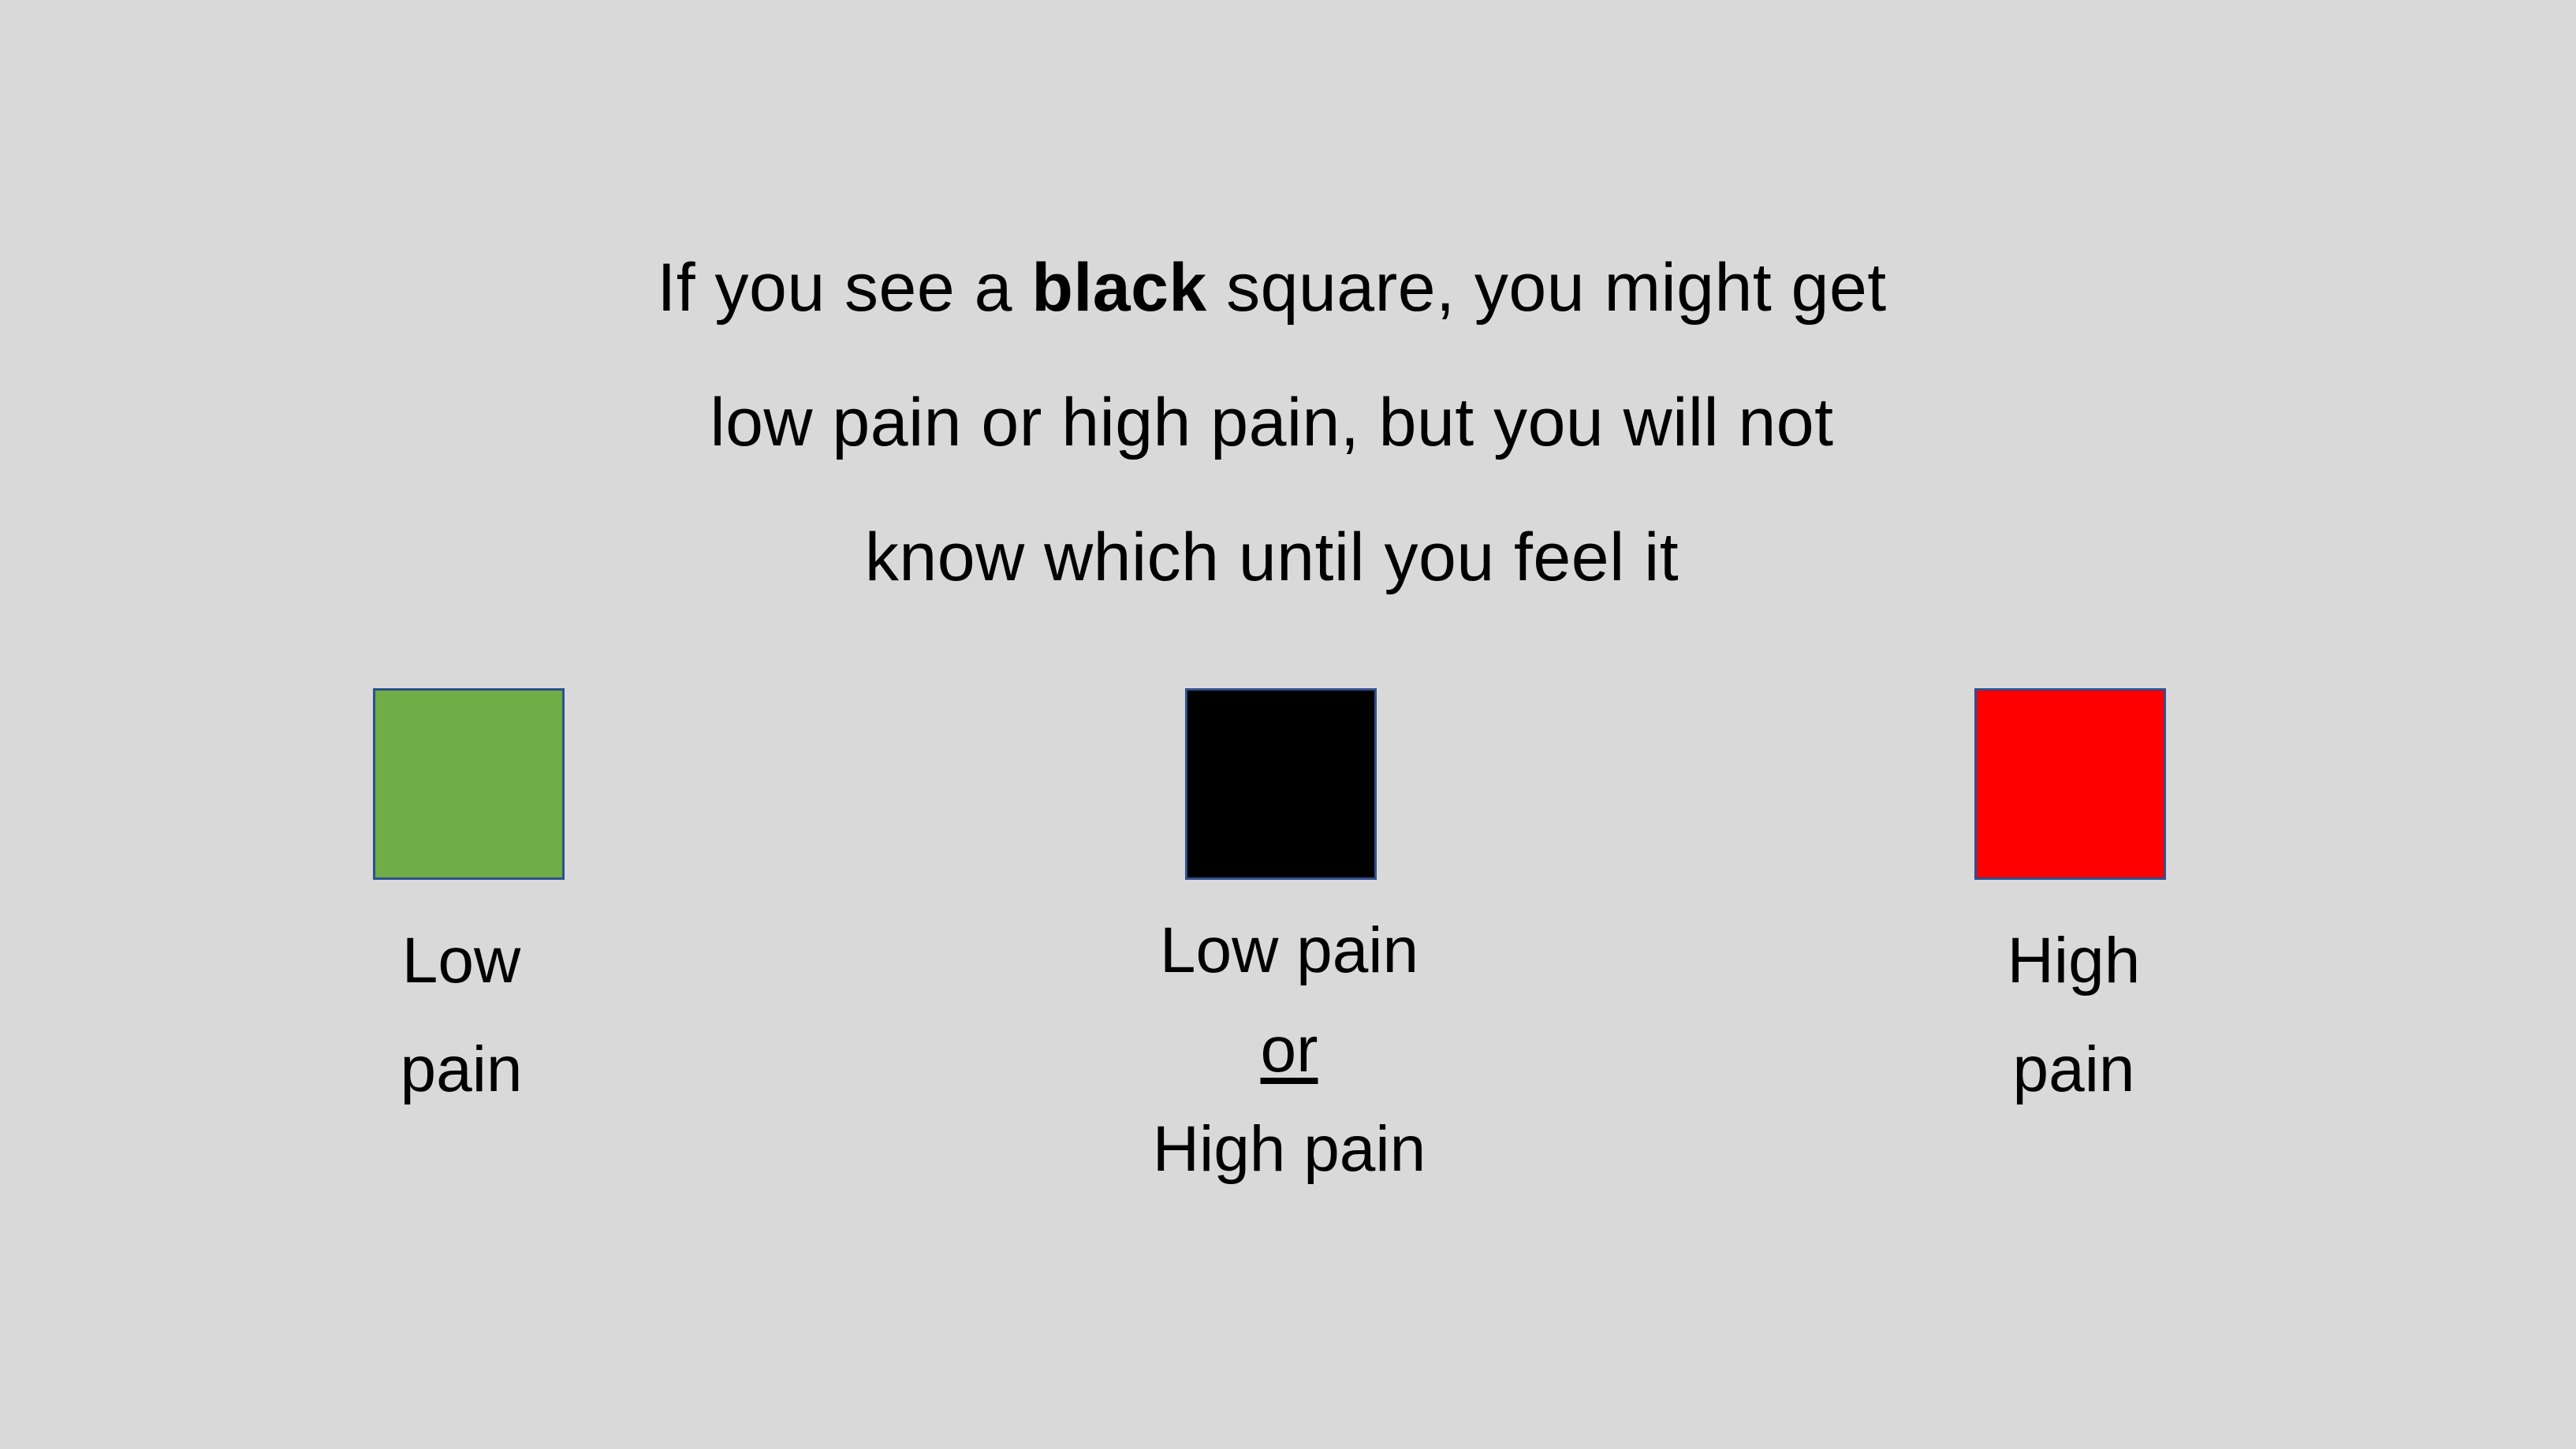  What do you see at coordinates (461, 1069) in the screenshot?
I see `low-pain-label-line-2: pain` at bounding box center [461, 1069].